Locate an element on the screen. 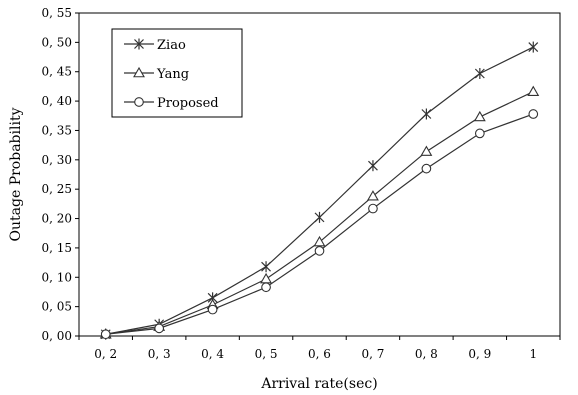 This screenshot has height=395, width=578. y-tick-label: 0, 50 is located at coordinates (56, 42).